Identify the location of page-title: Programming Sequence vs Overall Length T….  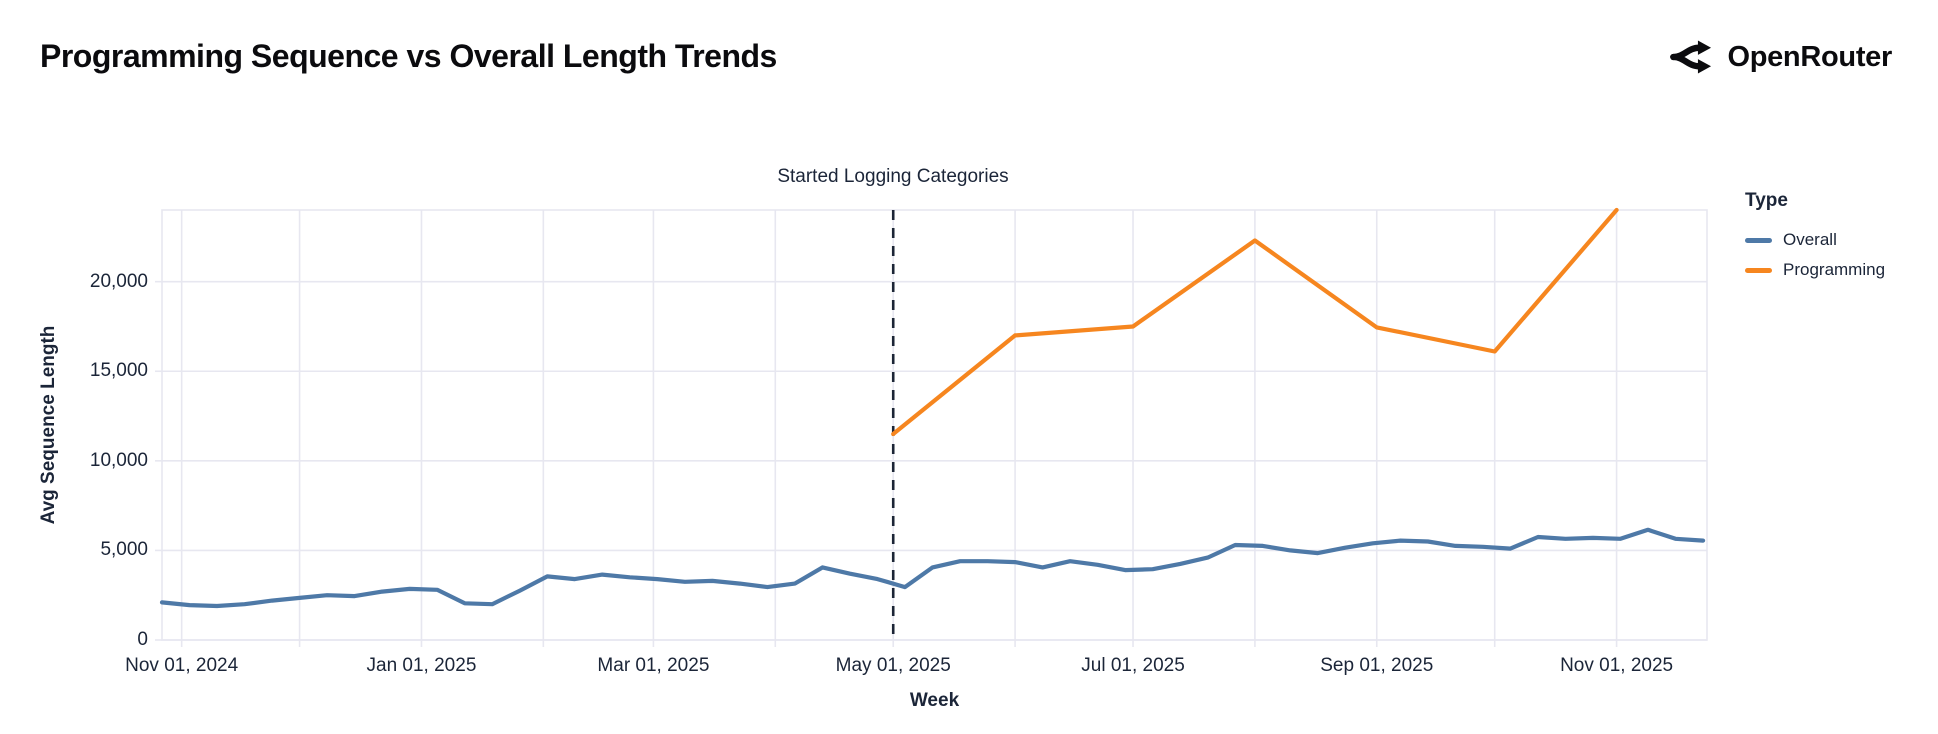
(408, 56).